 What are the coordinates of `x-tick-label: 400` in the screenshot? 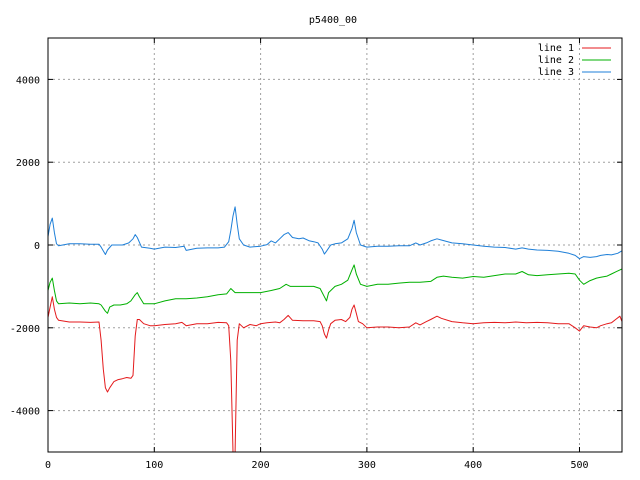 It's located at (473, 465).